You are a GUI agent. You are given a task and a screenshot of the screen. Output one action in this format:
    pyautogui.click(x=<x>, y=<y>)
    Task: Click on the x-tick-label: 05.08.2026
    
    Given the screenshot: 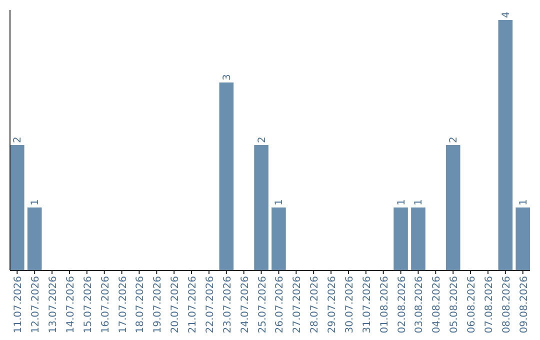 What is the action you would take?
    pyautogui.click(x=454, y=305)
    